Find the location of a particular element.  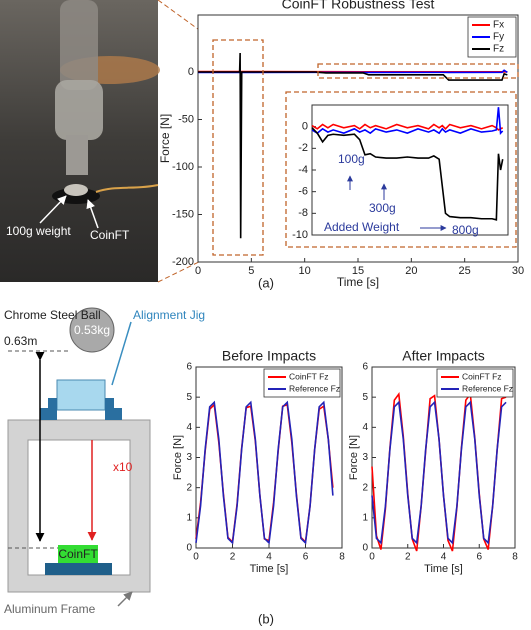

panel-label: (a) is located at coordinates (266, 282).